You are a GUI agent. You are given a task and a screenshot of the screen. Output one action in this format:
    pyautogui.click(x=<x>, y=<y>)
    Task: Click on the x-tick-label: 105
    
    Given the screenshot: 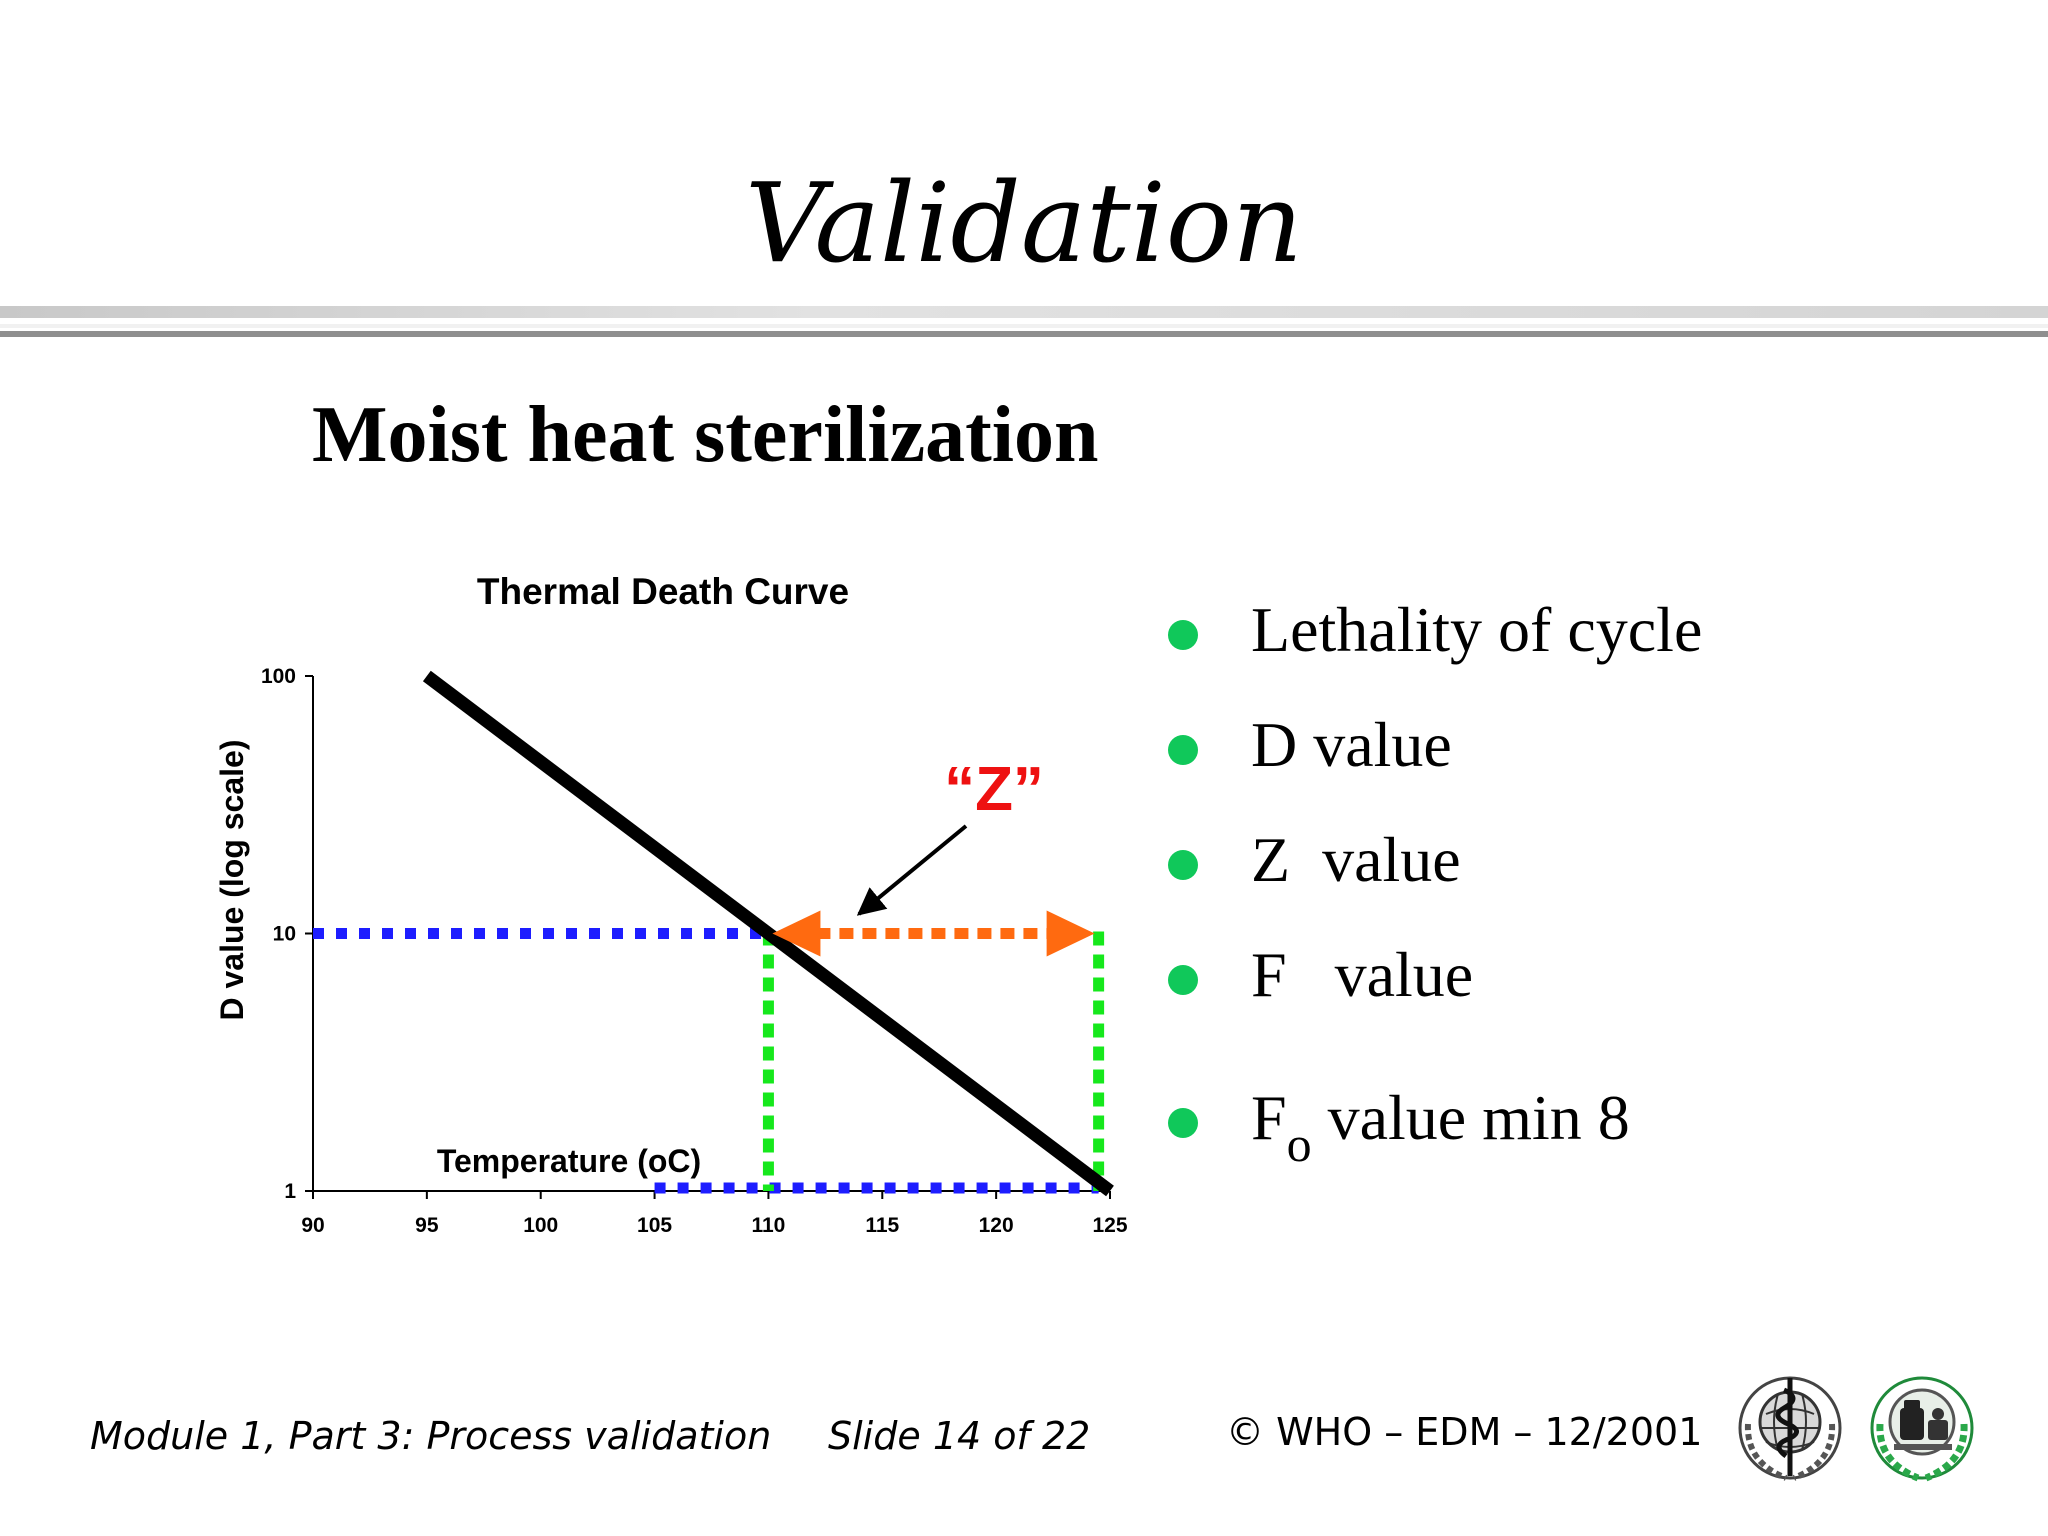 What is the action you would take?
    pyautogui.click(x=654, y=1225)
    